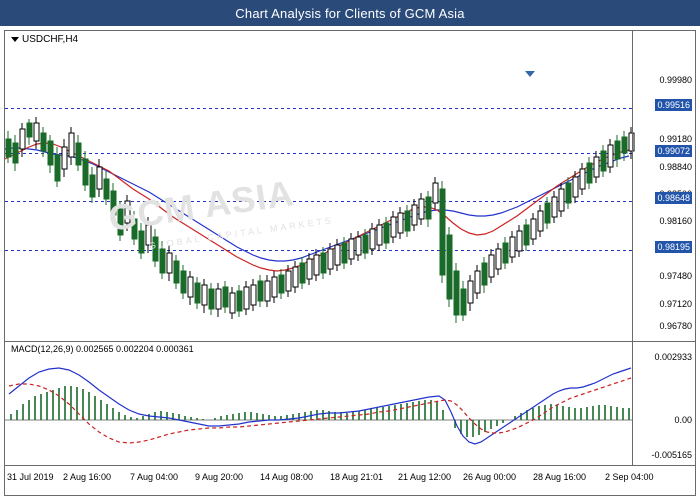 This screenshot has height=500, width=700. I want to click on price-axis-tick: 0.99180, so click(675, 139).